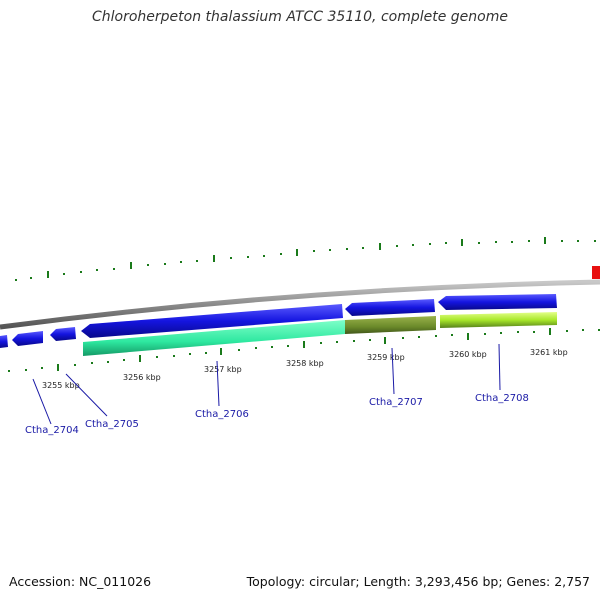 This screenshot has width=600, height=600. What do you see at coordinates (223, 369) in the screenshot?
I see `axis-label: 3257 kbp` at bounding box center [223, 369].